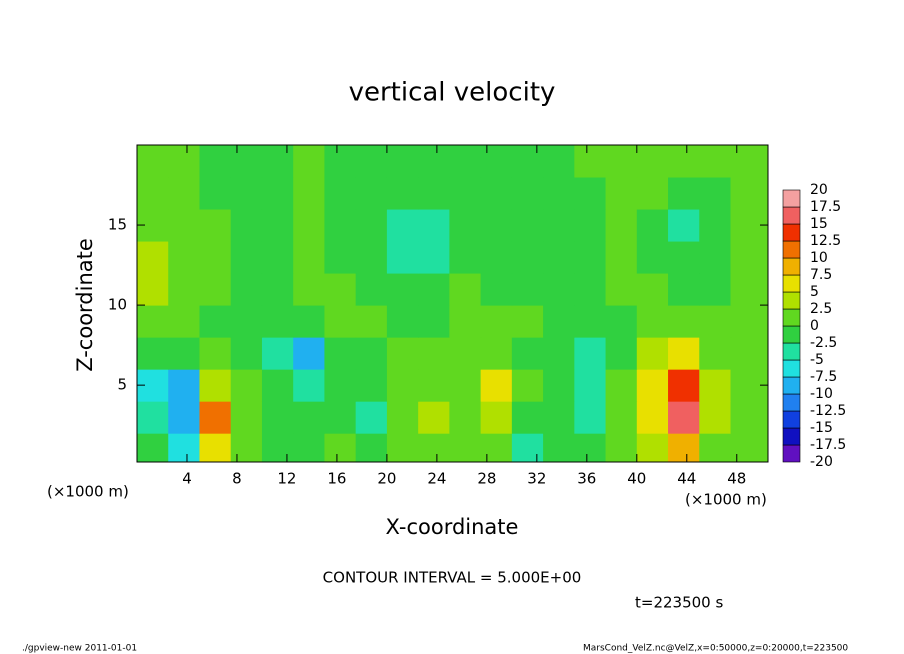 The height and width of the screenshot is (654, 904). I want to click on colorbar-label: 2.5, so click(821, 309).